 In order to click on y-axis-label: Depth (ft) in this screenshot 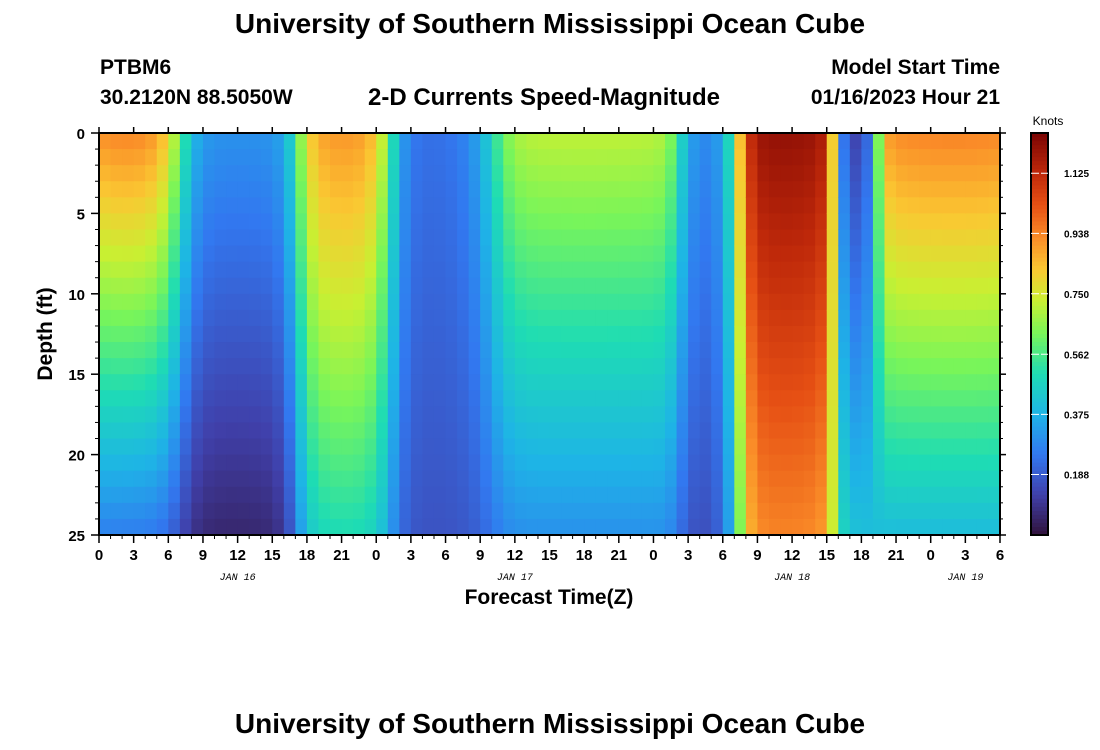, I will do `click(45, 333)`.